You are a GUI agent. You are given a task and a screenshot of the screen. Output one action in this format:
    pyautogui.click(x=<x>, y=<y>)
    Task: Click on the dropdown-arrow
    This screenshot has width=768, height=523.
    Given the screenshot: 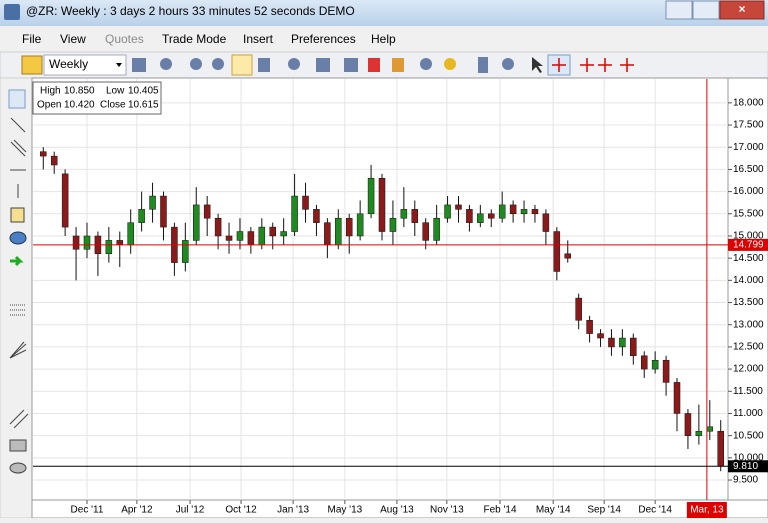 What is the action you would take?
    pyautogui.click(x=119, y=65)
    